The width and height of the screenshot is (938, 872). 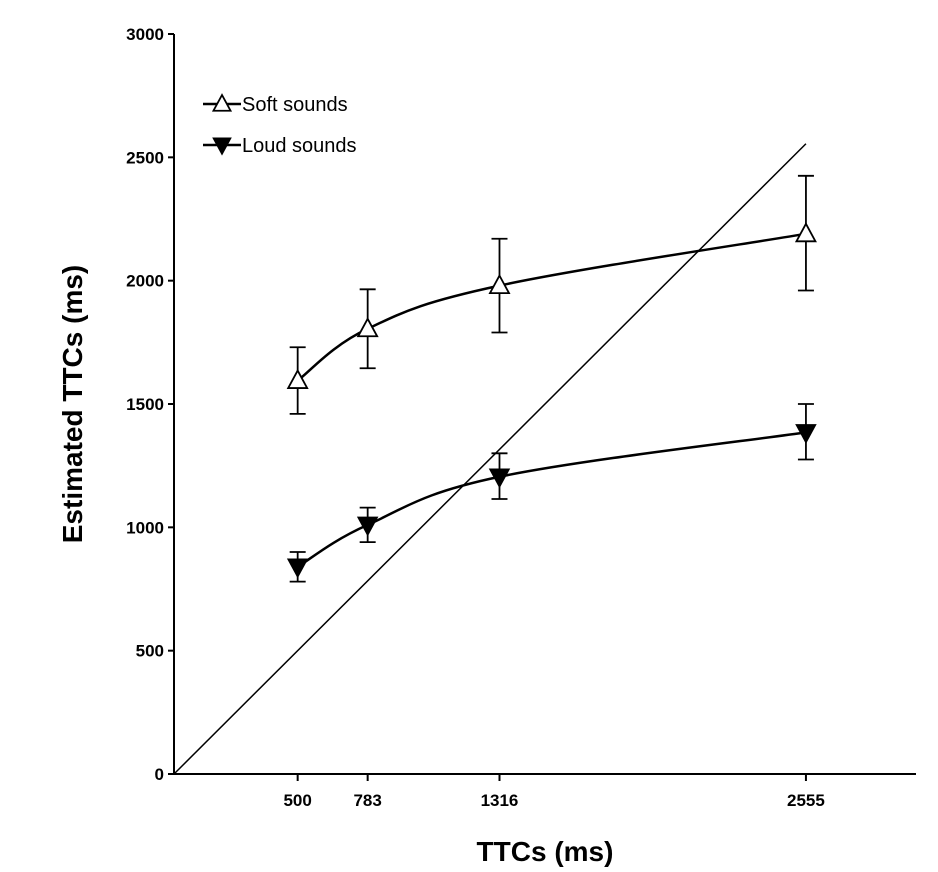 What do you see at coordinates (159, 774) in the screenshot?
I see `y-tick-label: 0` at bounding box center [159, 774].